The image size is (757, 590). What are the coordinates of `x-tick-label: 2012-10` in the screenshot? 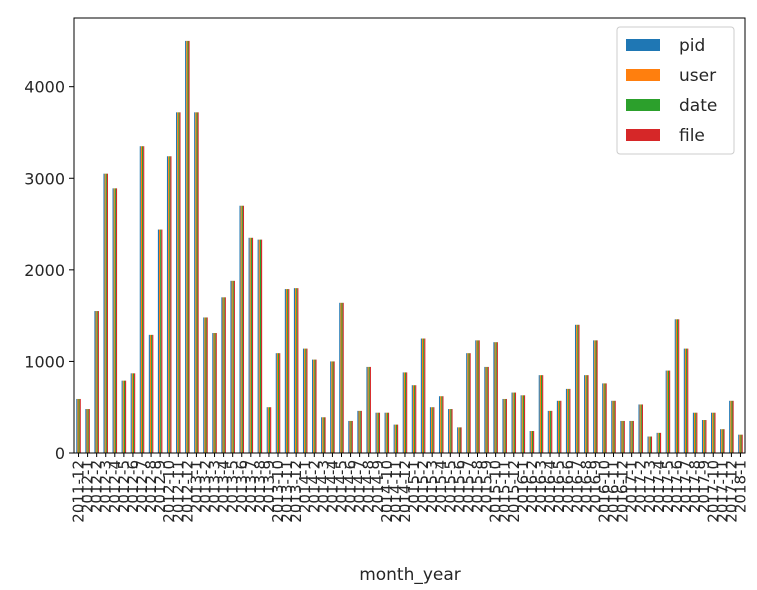 It's located at (169, 491).